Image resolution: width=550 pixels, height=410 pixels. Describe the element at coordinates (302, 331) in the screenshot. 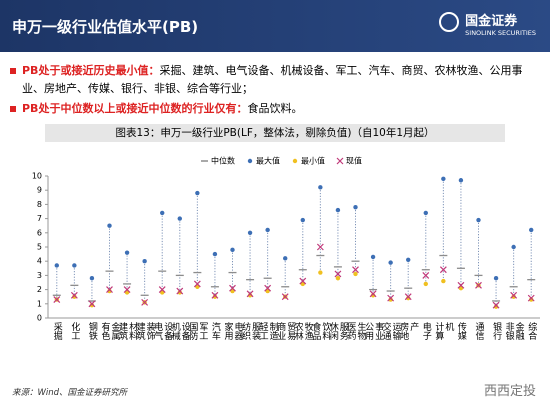

I see `x-tick-label: 农林牧渔` at that location.